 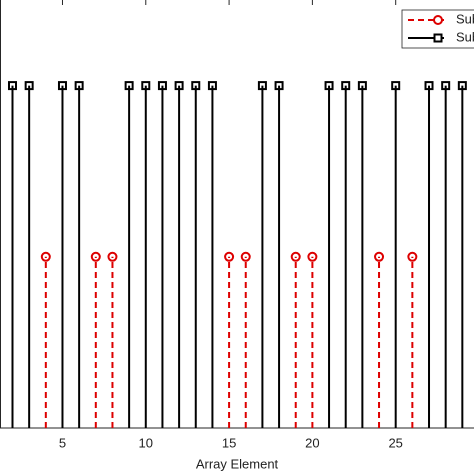 I want to click on x-tick-label: 10, so click(x=146, y=442).